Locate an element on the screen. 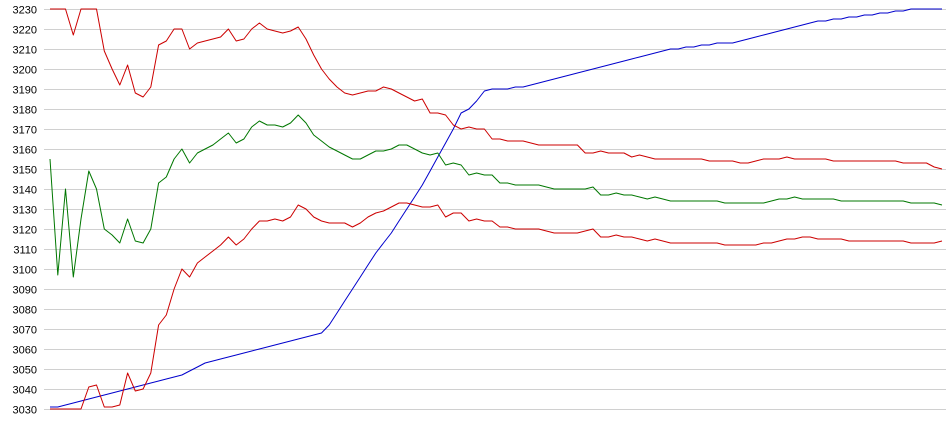  y-tick-label: 3040 is located at coordinates (25, 391).